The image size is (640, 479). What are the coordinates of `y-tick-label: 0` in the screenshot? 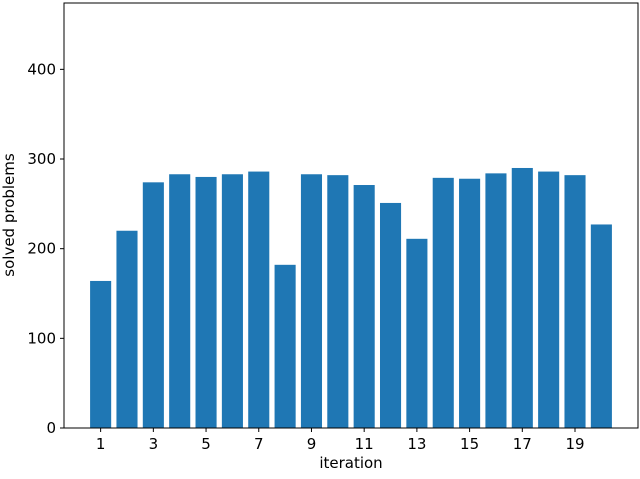 It's located at (51, 428).